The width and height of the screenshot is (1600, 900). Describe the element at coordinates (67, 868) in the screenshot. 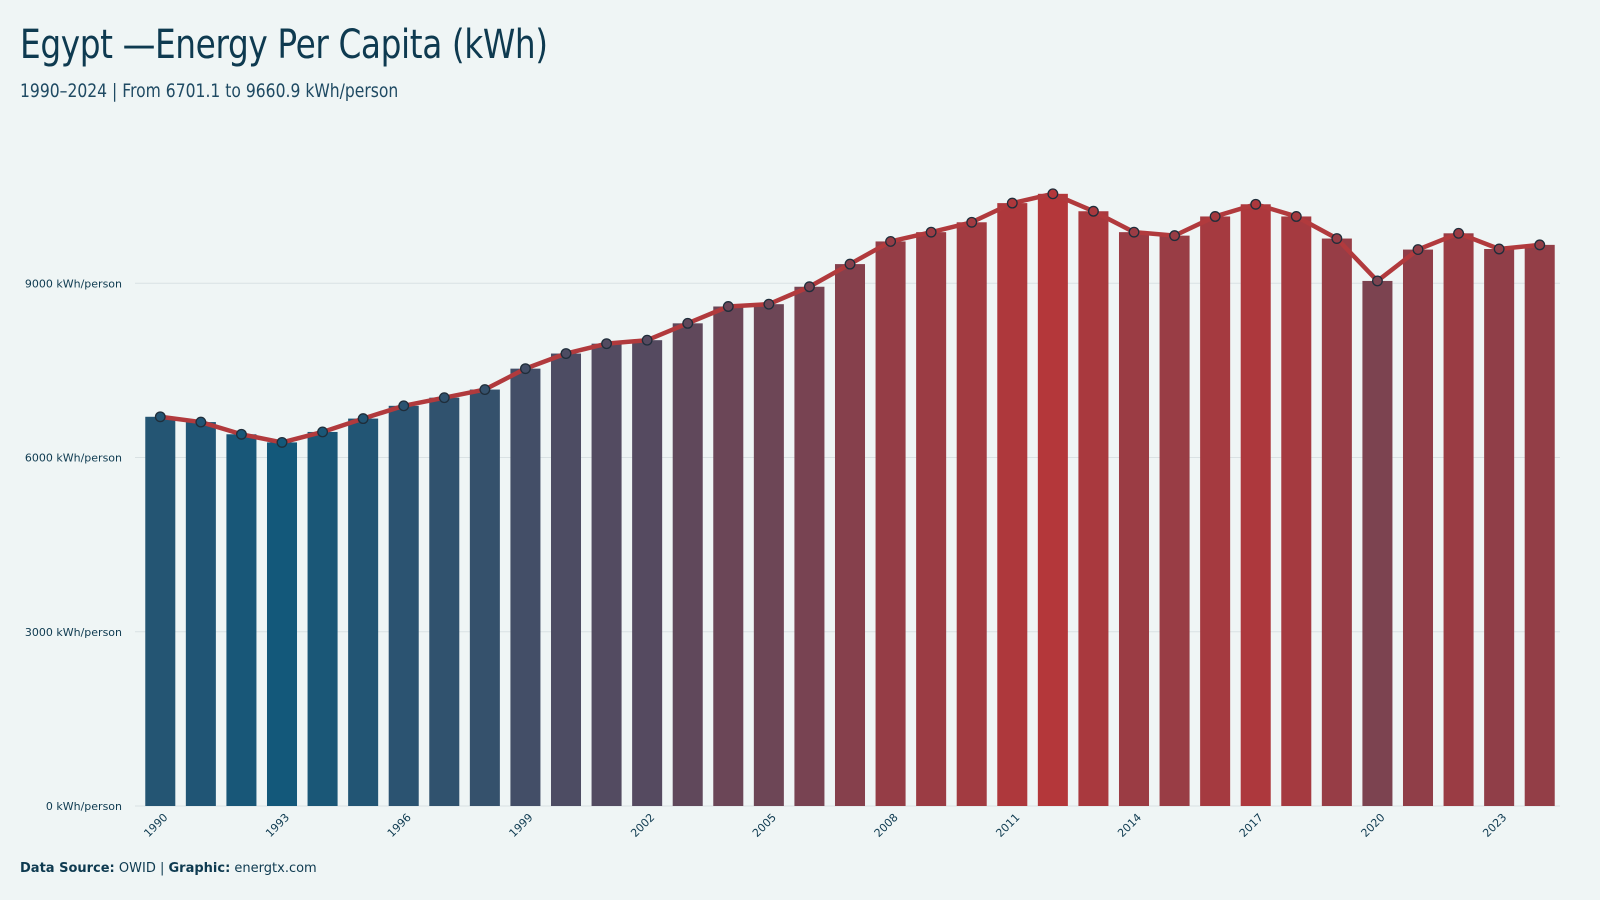

I see `source-label: Data Source:` at that location.